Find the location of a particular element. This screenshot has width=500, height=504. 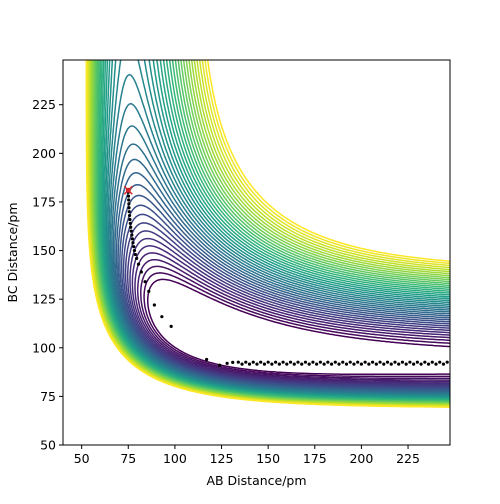

x-tick-label: 200 is located at coordinates (361, 458).